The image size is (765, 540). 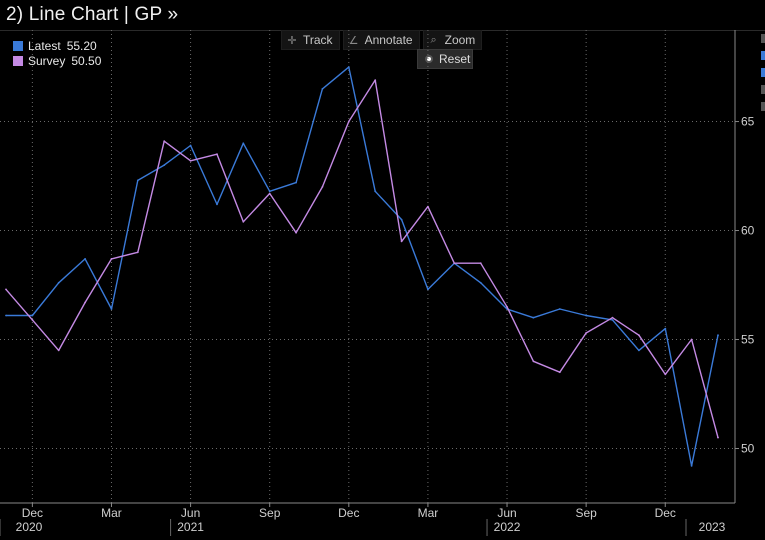 I want to click on chart-legend: Latest 55.20 Survey 50.50, so click(x=57, y=53).